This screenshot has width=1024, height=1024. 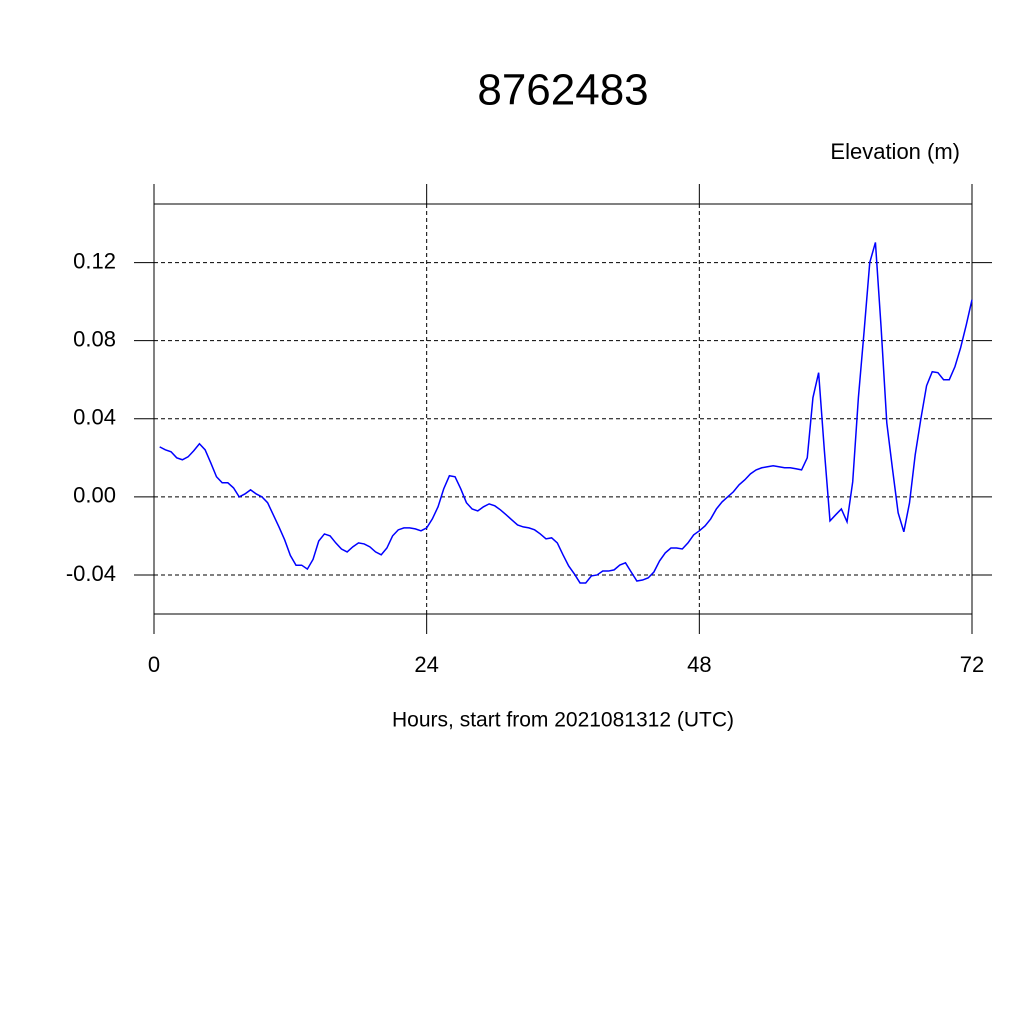 I want to click on y-tick-label: -0.04, so click(x=91, y=573).